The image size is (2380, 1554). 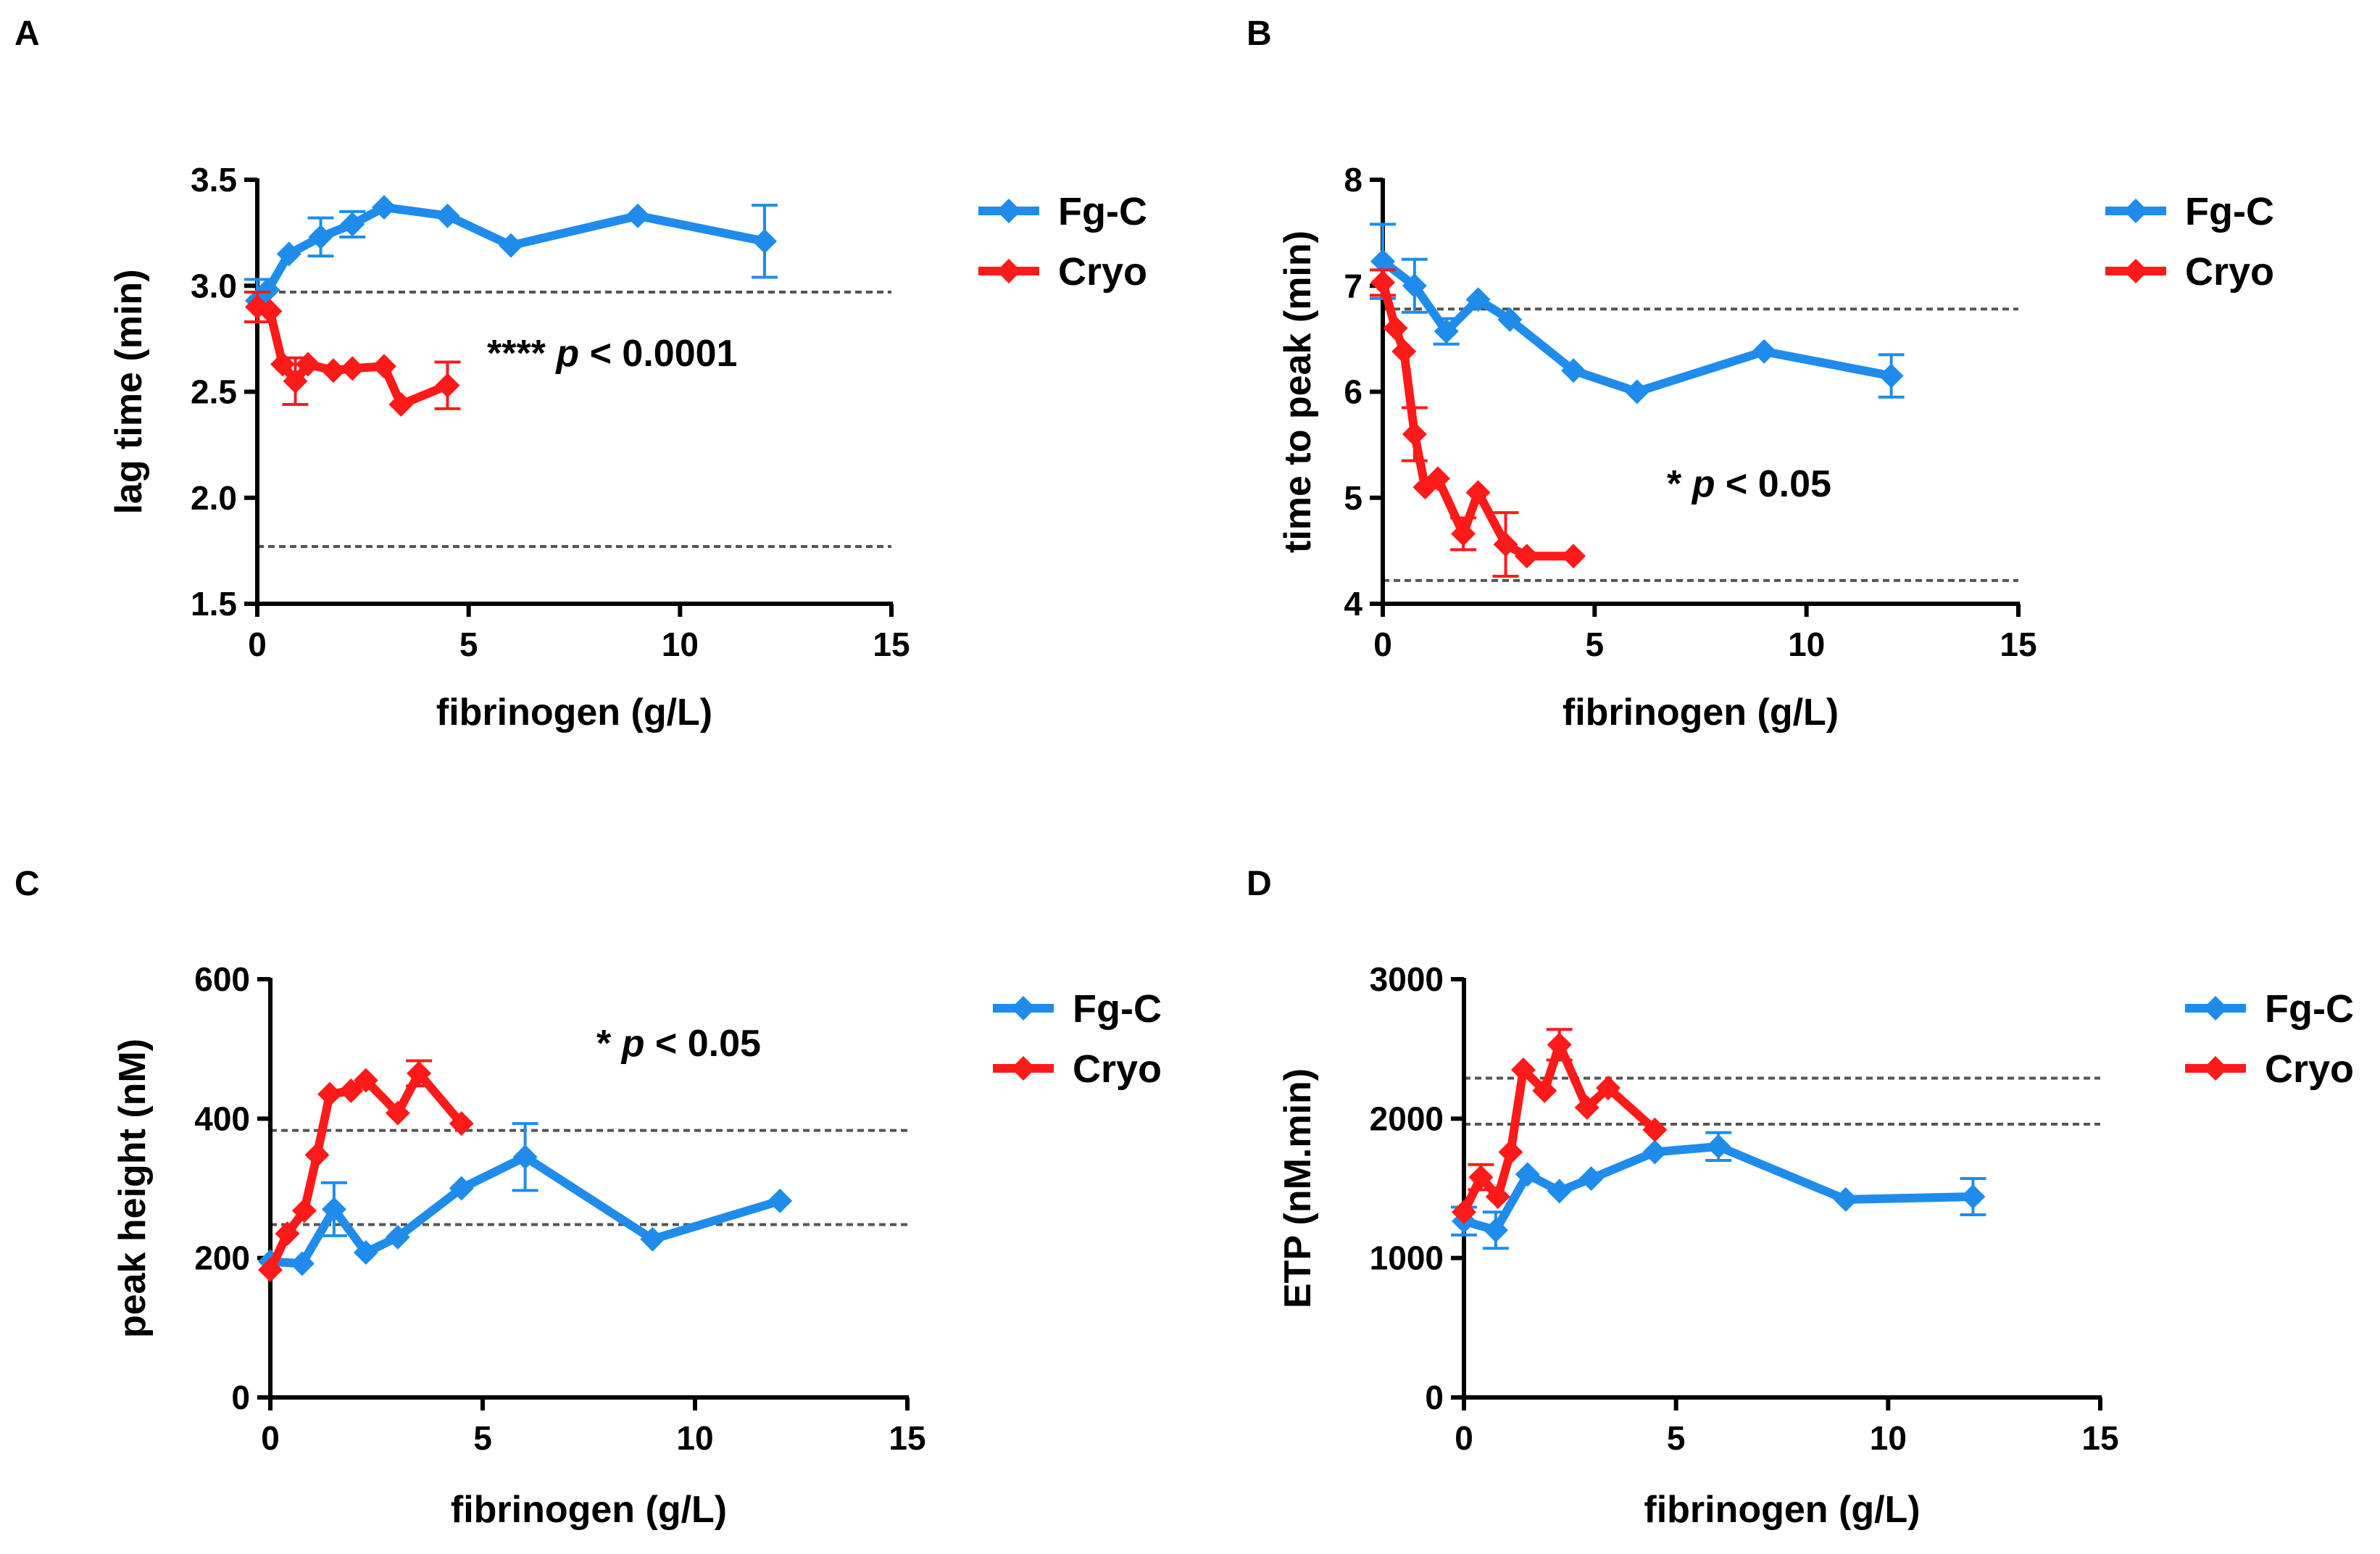 What do you see at coordinates (1353, 392) in the screenshot?
I see `y-tick-label: 6` at bounding box center [1353, 392].